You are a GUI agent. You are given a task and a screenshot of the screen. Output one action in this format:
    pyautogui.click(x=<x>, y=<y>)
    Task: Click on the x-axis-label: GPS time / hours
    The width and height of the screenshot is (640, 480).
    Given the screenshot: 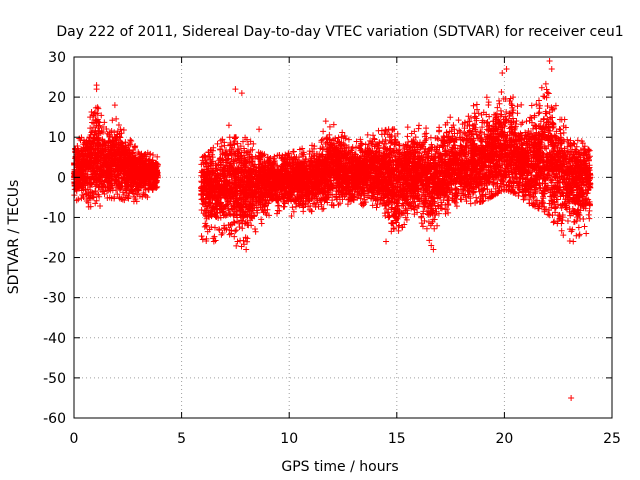 What is the action you would take?
    pyautogui.click(x=339, y=467)
    